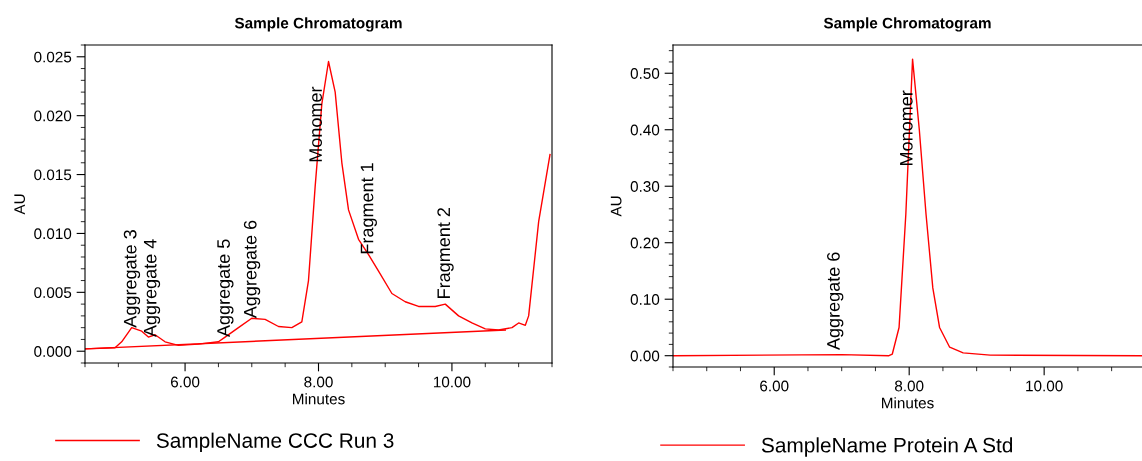 This screenshot has width=1142, height=461. Describe the element at coordinates (645, 130) in the screenshot. I see `y-tick-label: 0.40` at that location.